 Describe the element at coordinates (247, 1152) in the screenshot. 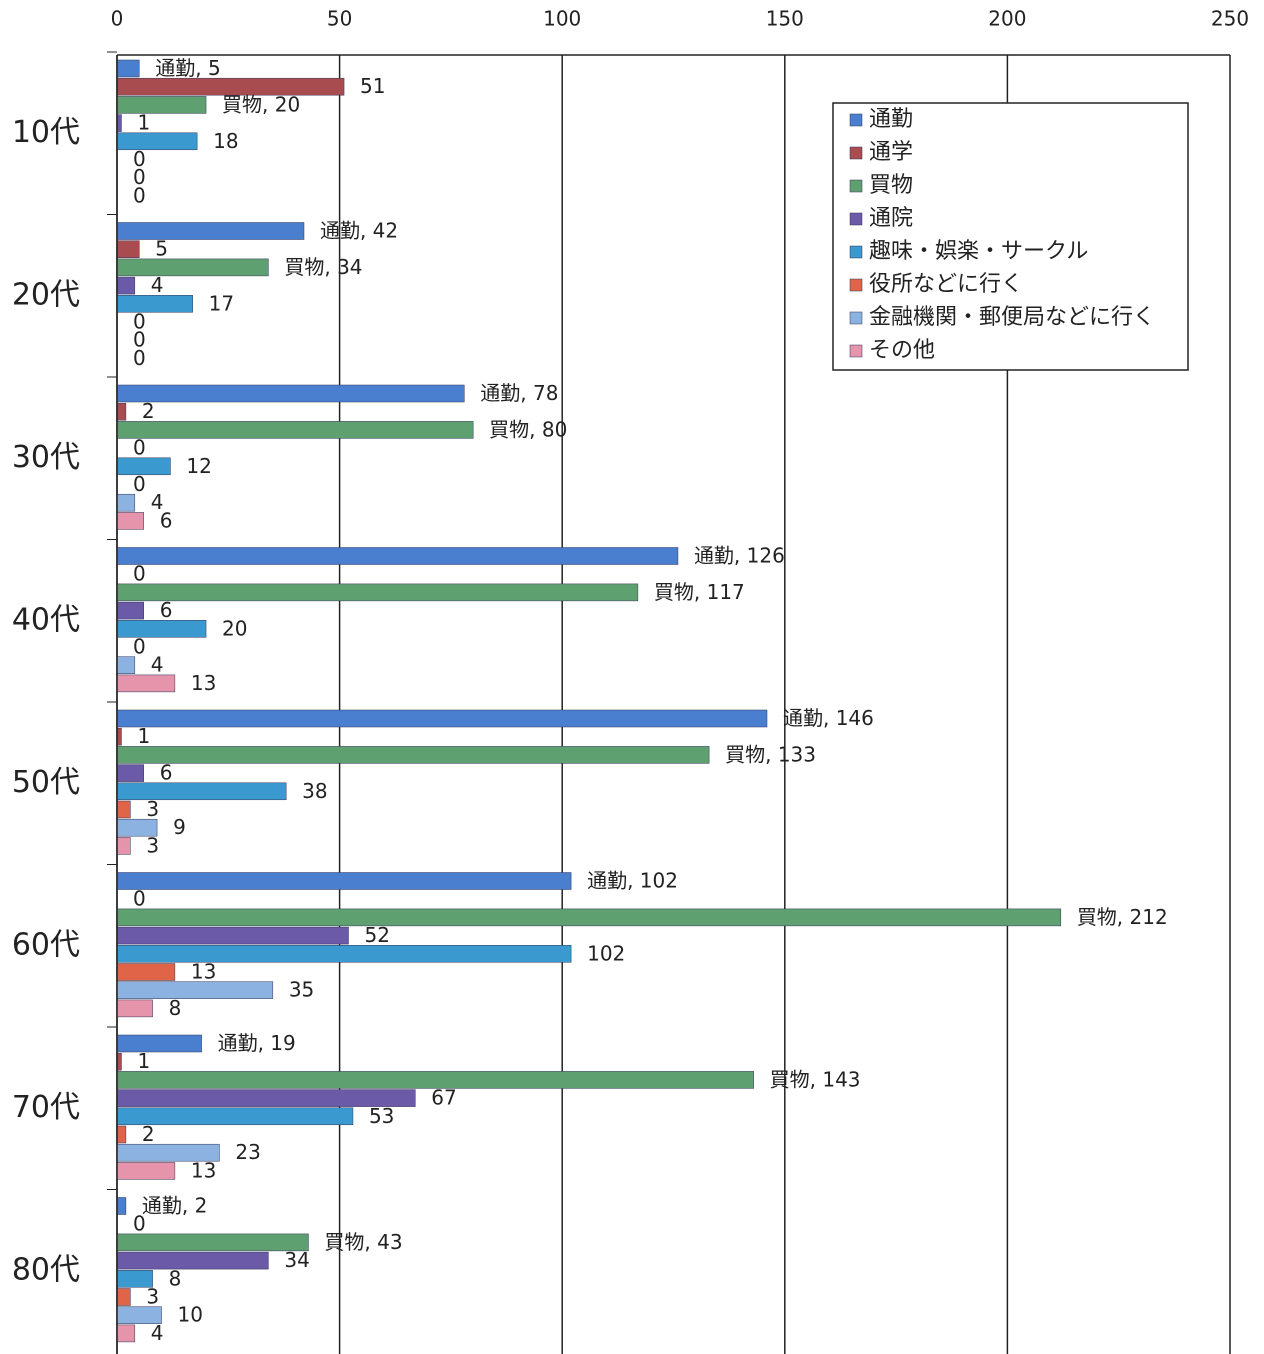

I see `data-label: 23` at that location.